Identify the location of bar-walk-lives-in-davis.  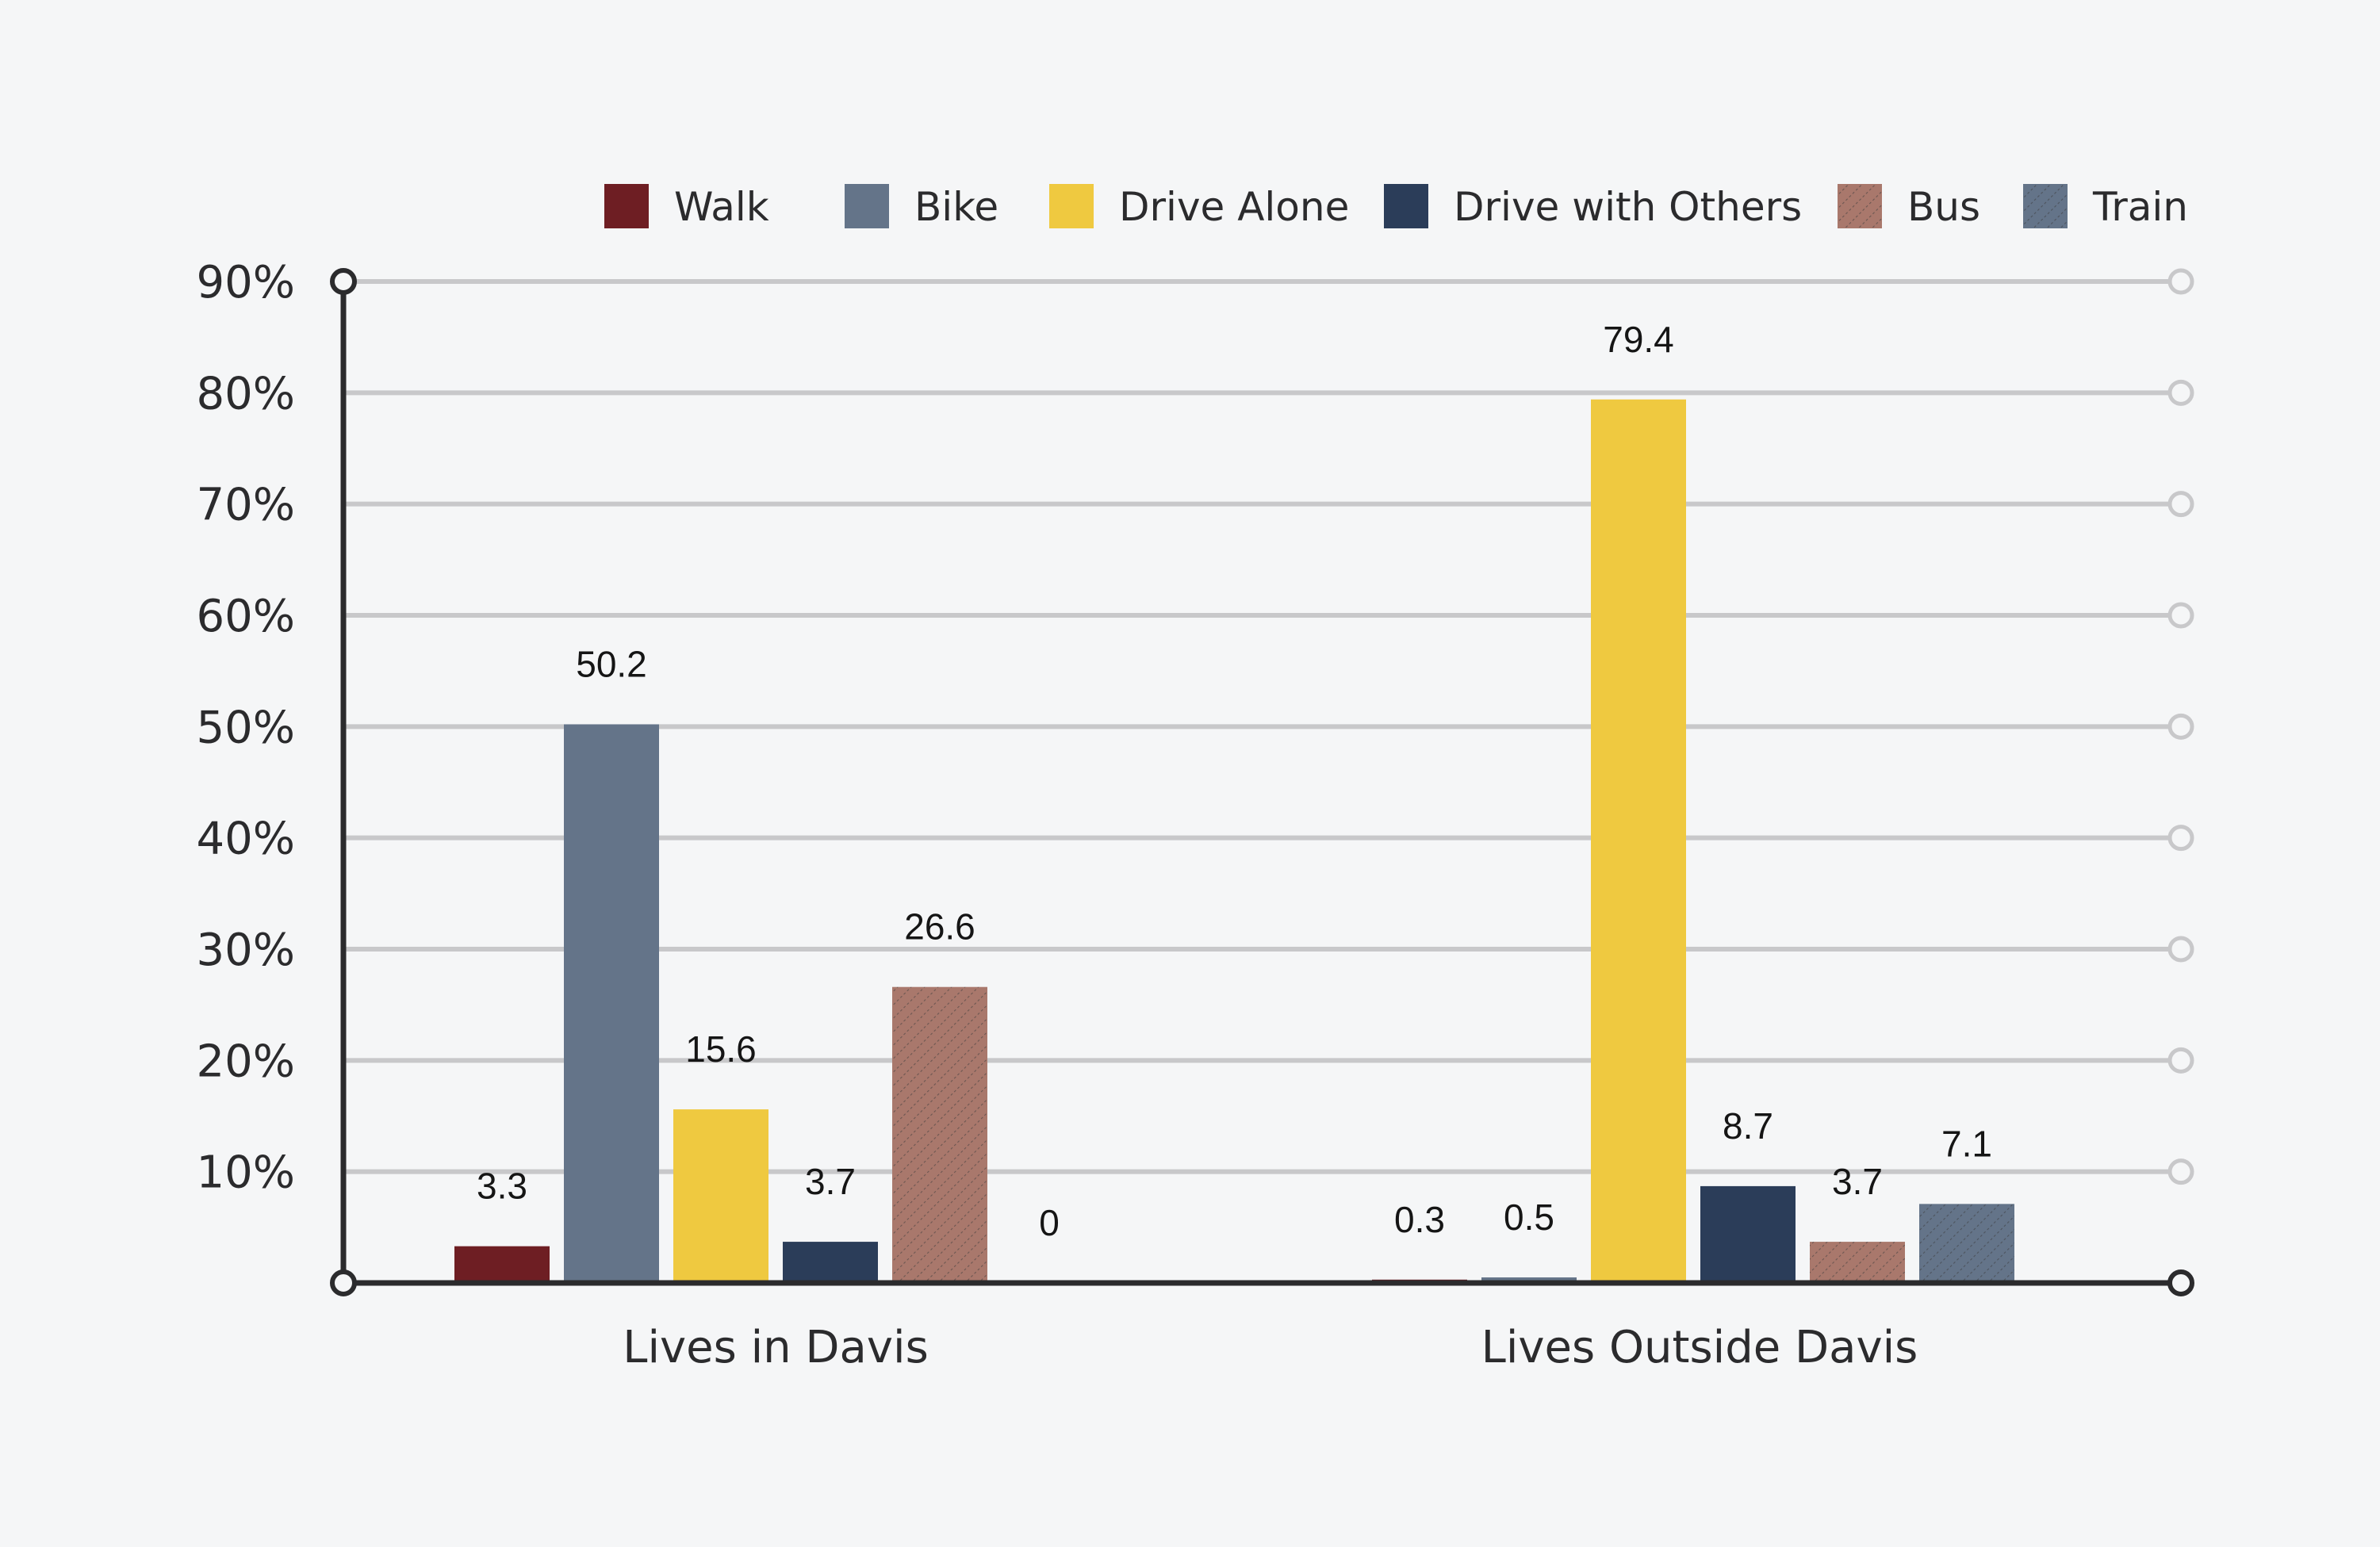
(502, 1264).